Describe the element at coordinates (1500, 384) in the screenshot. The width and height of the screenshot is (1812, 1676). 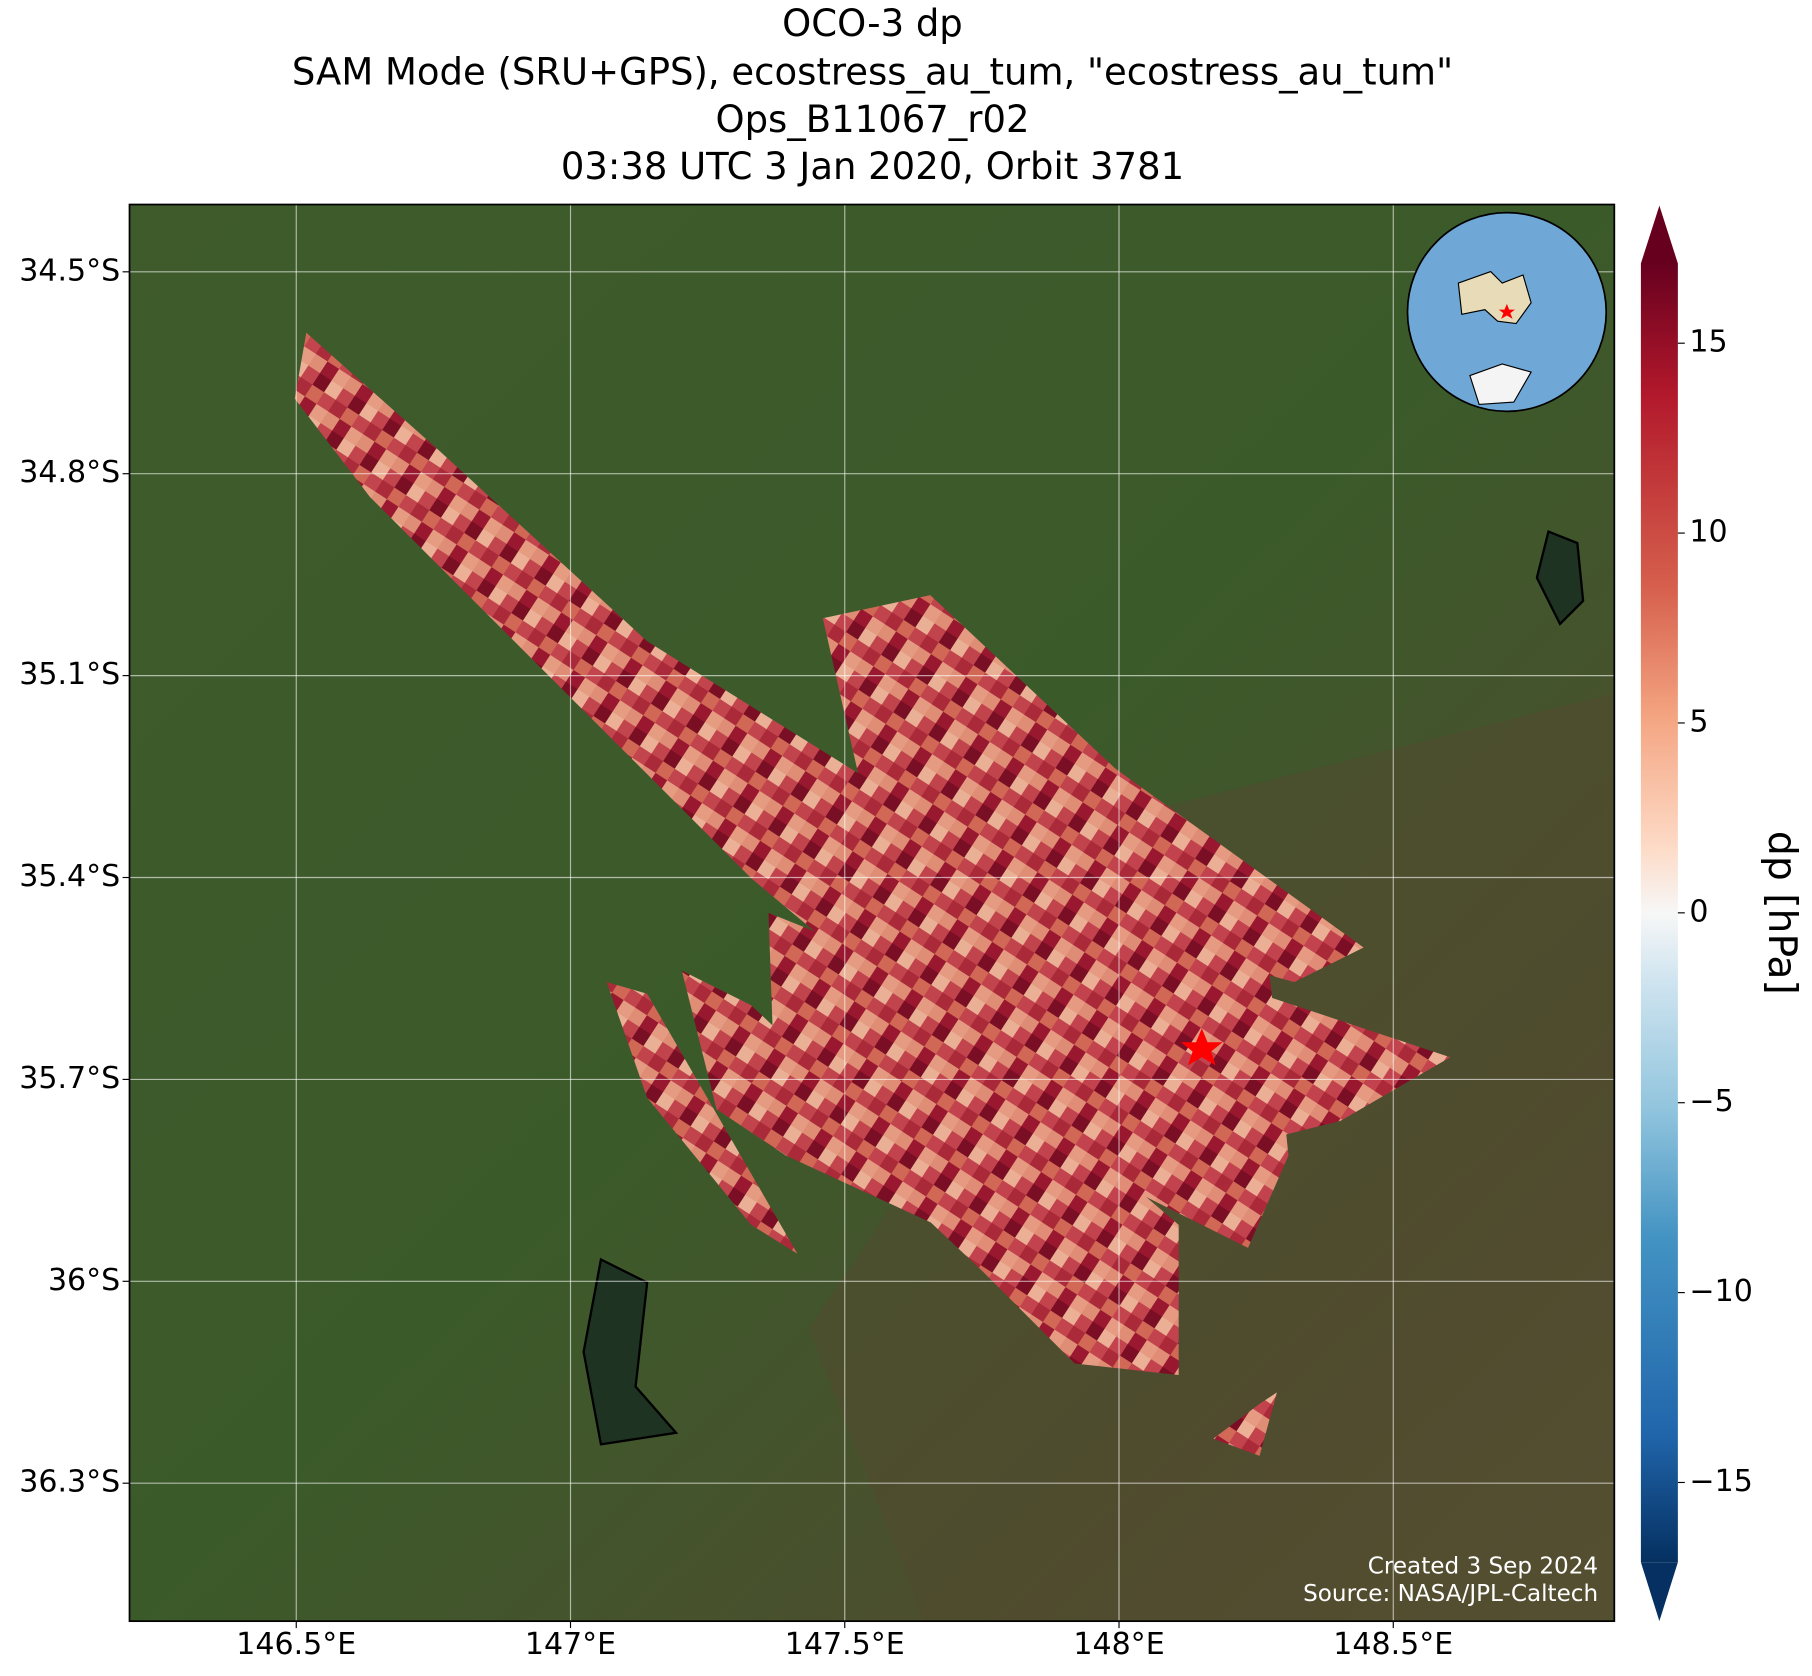
I see `antarctica` at that location.